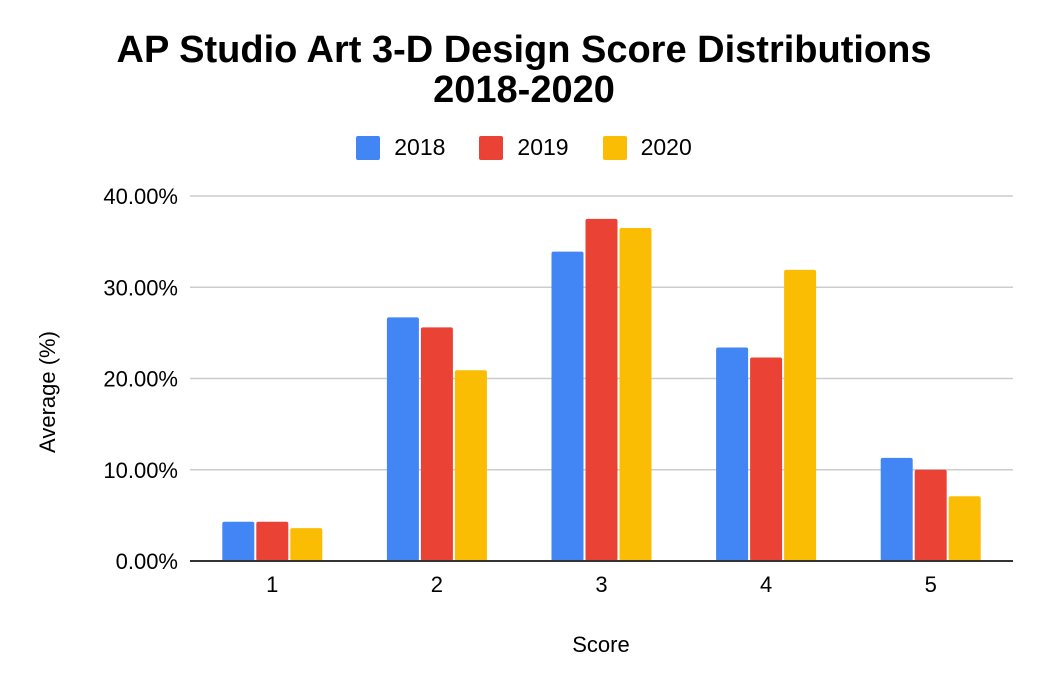 This screenshot has height=692, width=1048. I want to click on x-tick-label: 3, so click(601, 584).